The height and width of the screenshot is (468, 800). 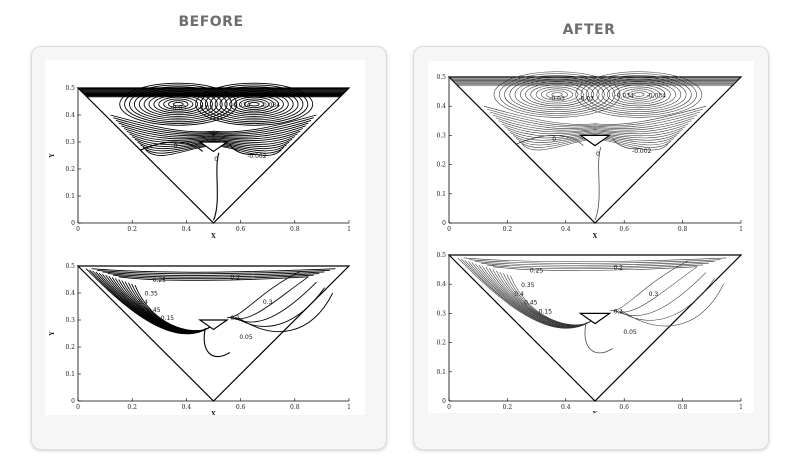 What do you see at coordinates (52, 156) in the screenshot?
I see `y-axis-label: Y` at bounding box center [52, 156].